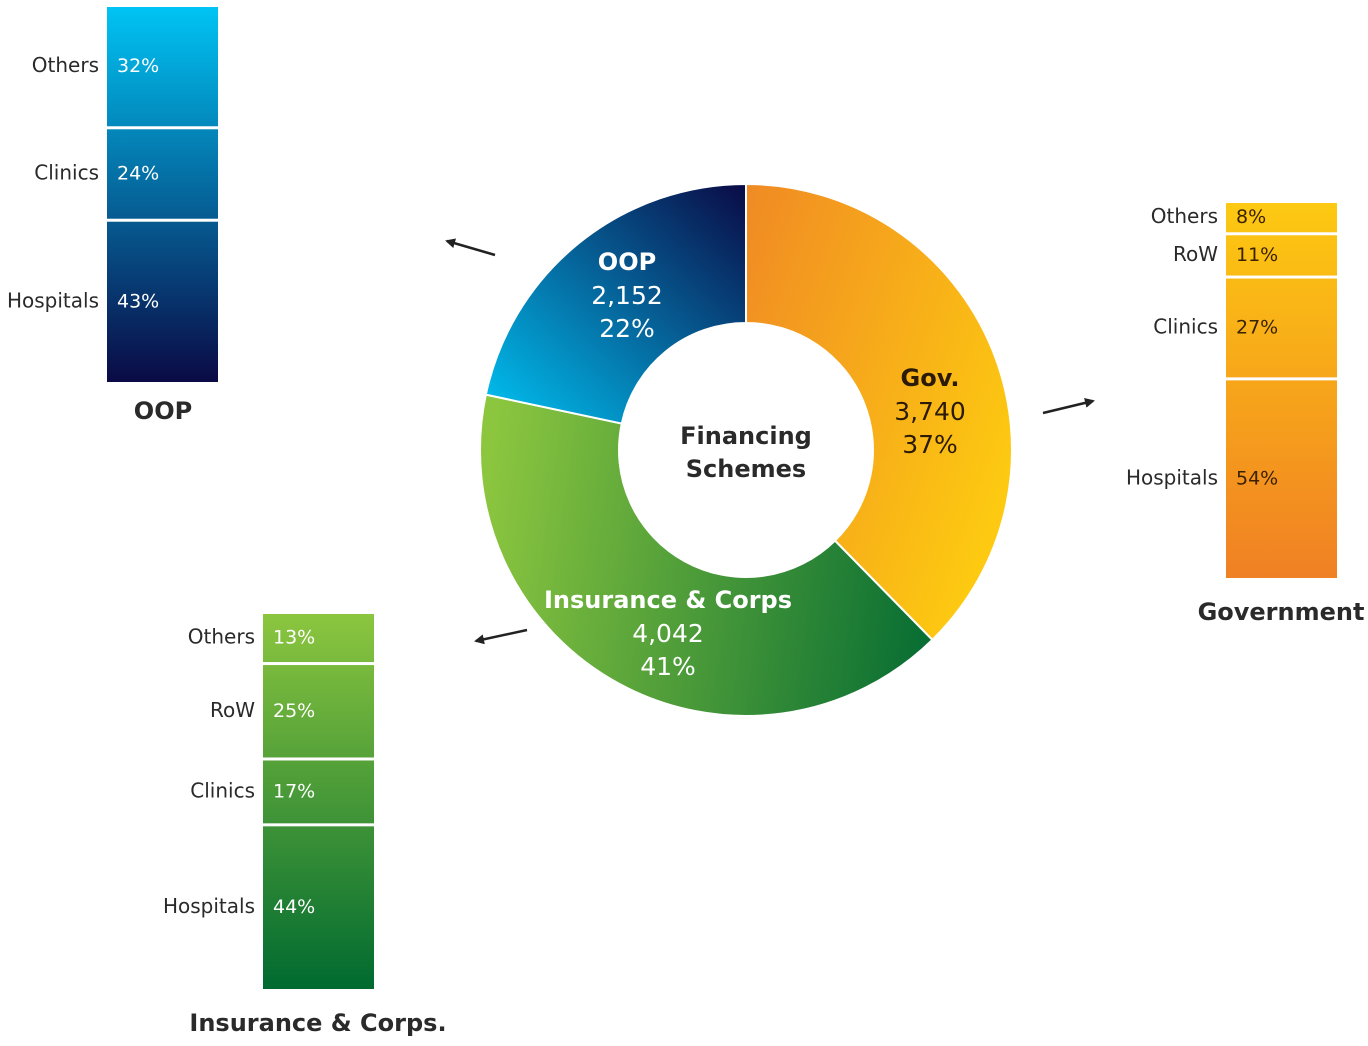 The image size is (1368, 1046). What do you see at coordinates (706, 555) in the screenshot?
I see `donut-slice-insurance-corps` at bounding box center [706, 555].